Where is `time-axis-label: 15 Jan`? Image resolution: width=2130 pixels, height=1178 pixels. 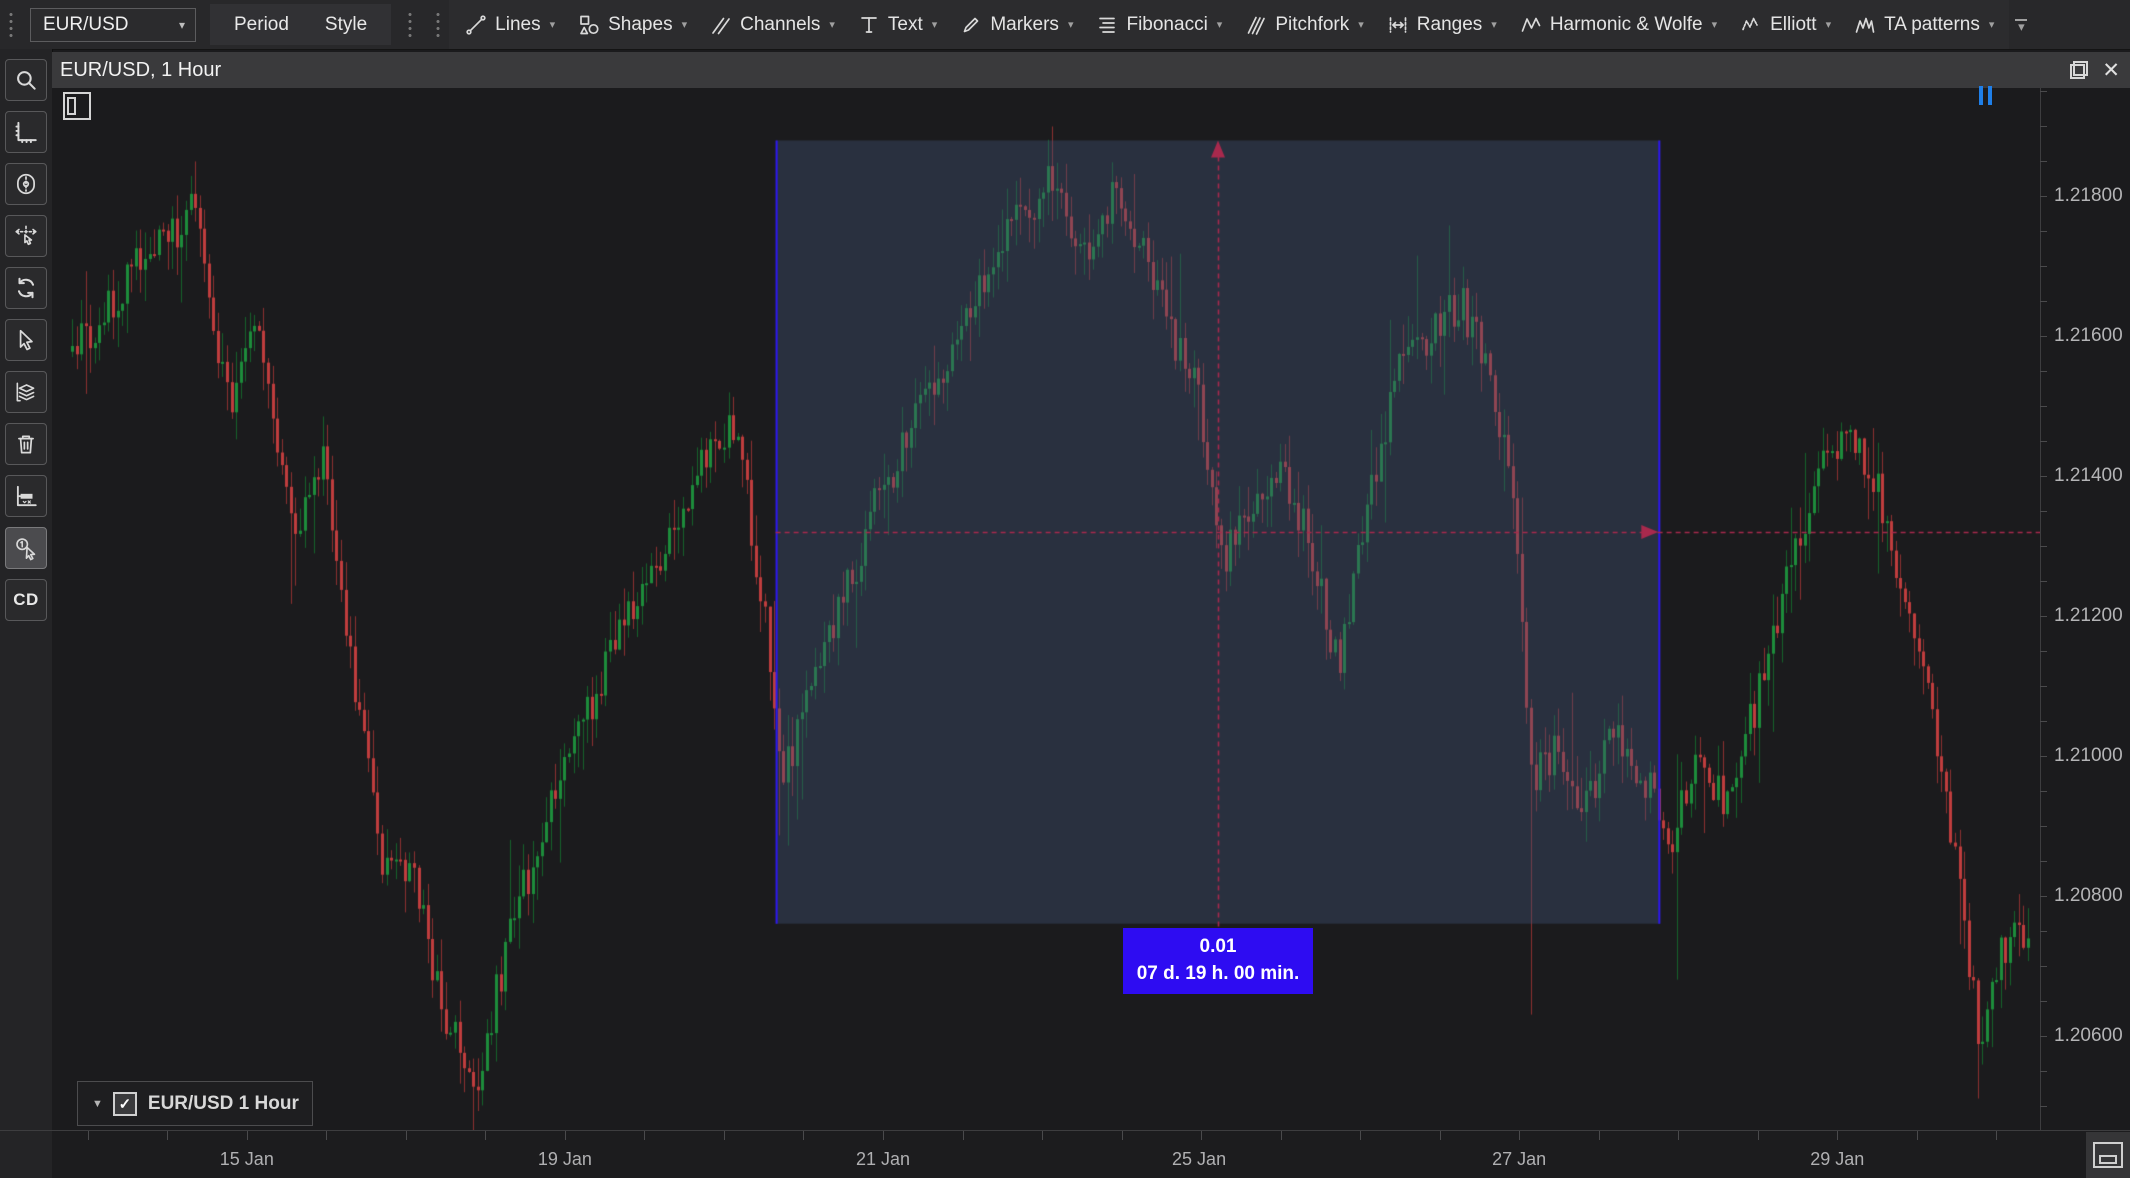 time-axis-label: 15 Jan is located at coordinates (246, 1159).